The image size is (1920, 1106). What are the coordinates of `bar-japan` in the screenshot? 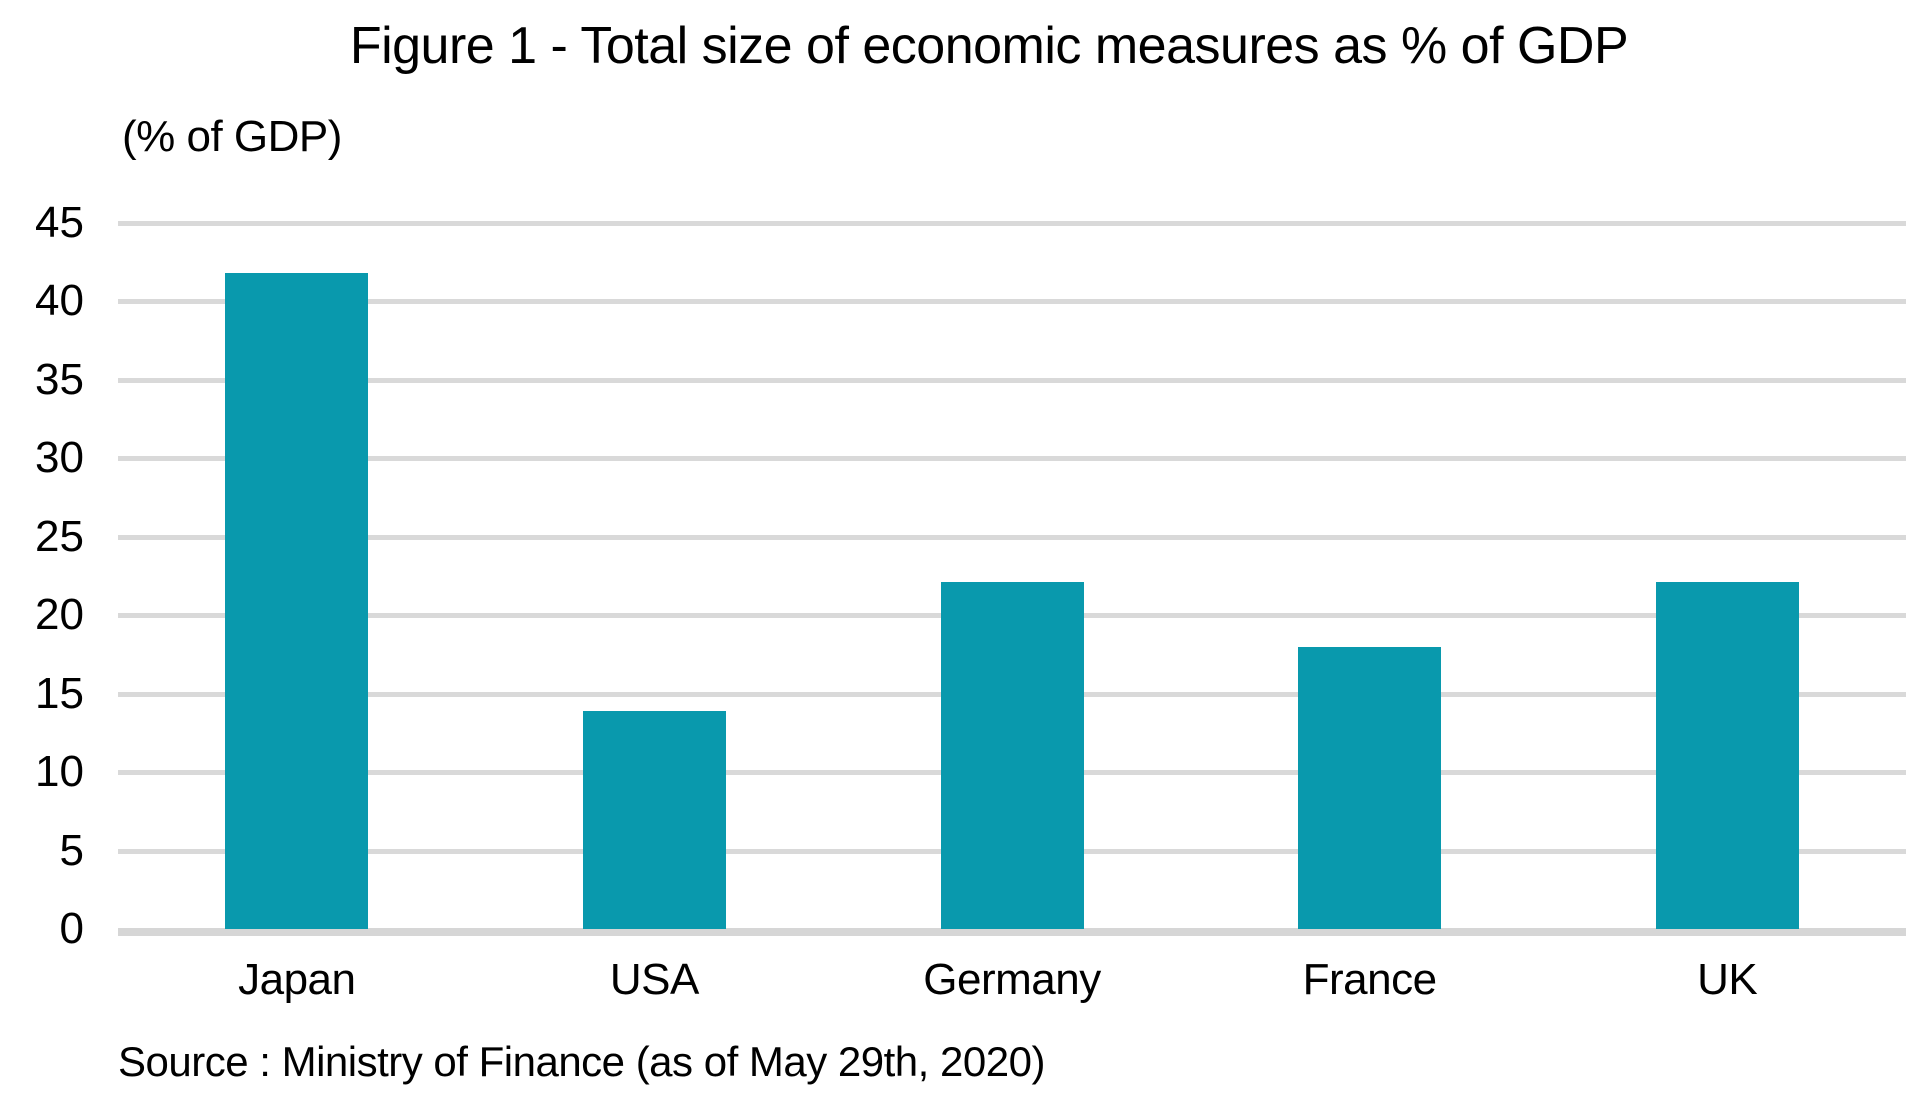 It's located at (297, 601).